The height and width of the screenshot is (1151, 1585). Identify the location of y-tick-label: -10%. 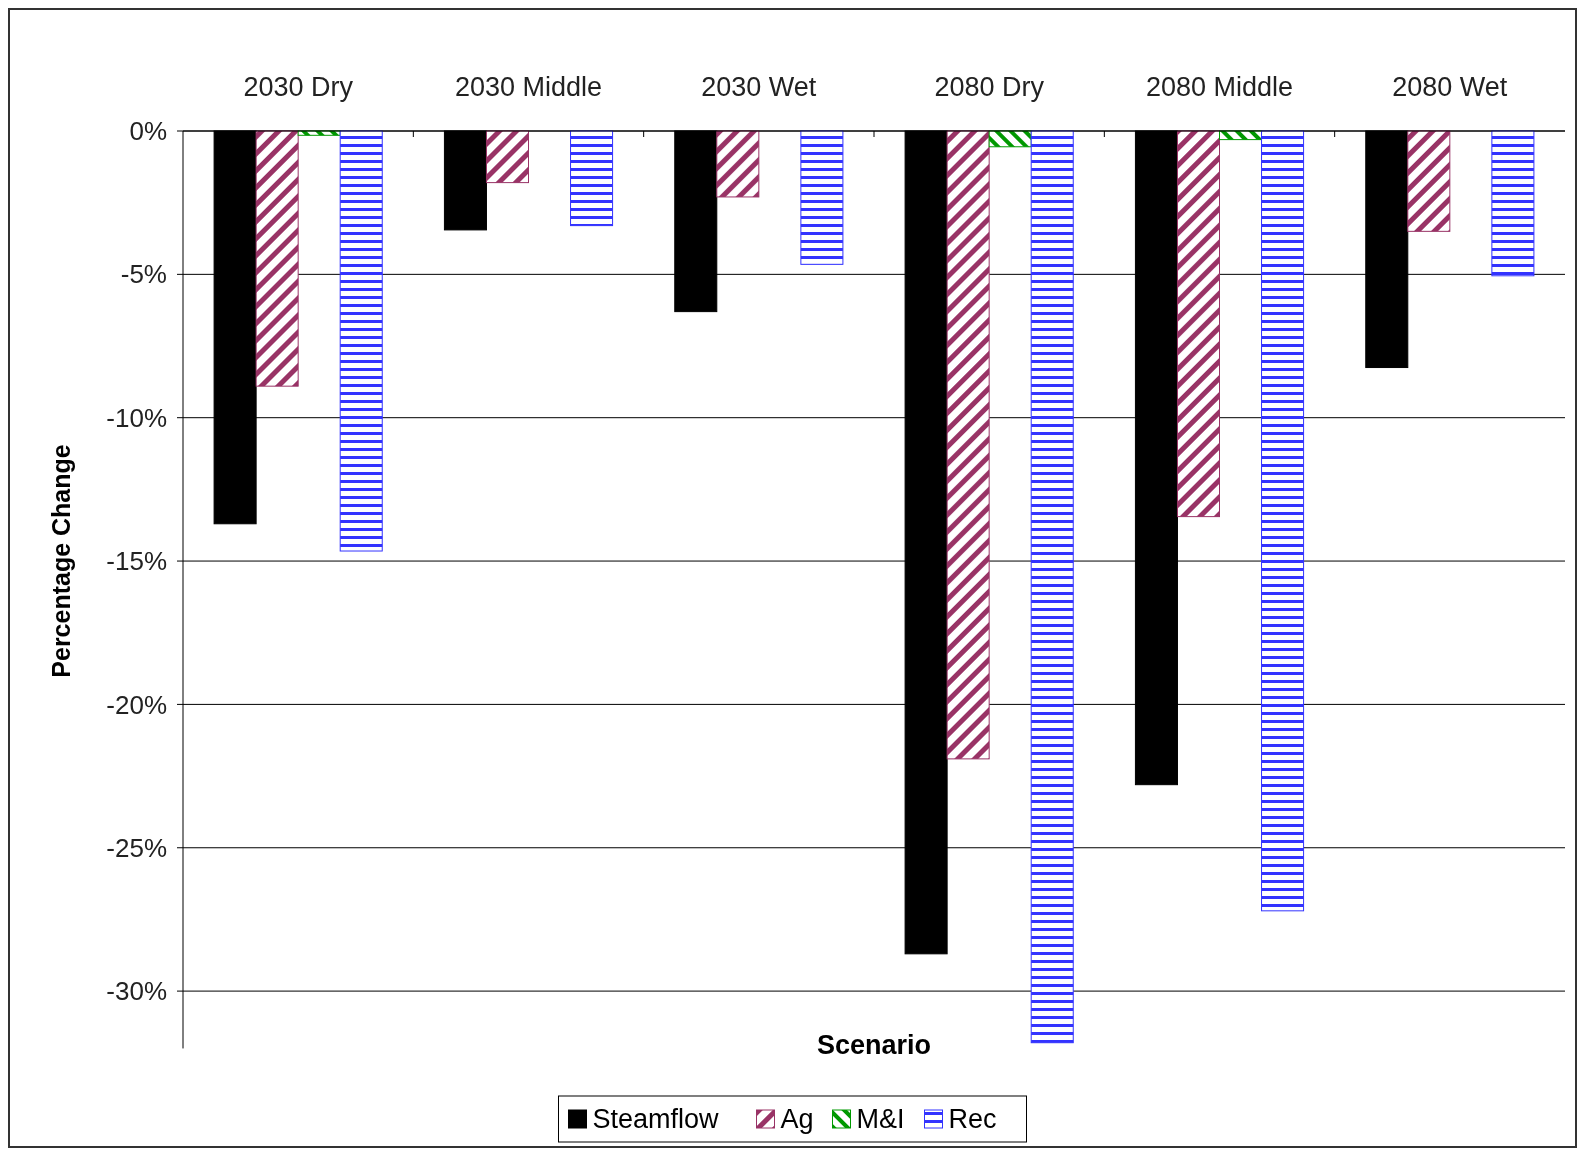
(136, 417).